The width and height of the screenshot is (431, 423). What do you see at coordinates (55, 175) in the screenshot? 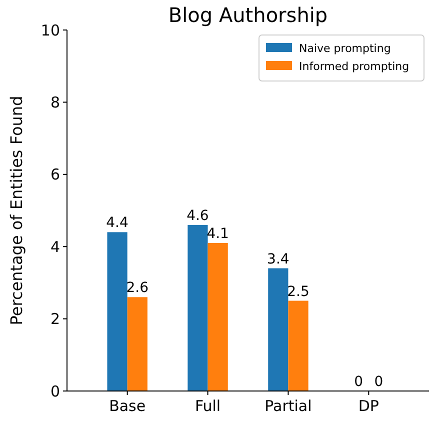
I see `y-tick-label: 6` at bounding box center [55, 175].